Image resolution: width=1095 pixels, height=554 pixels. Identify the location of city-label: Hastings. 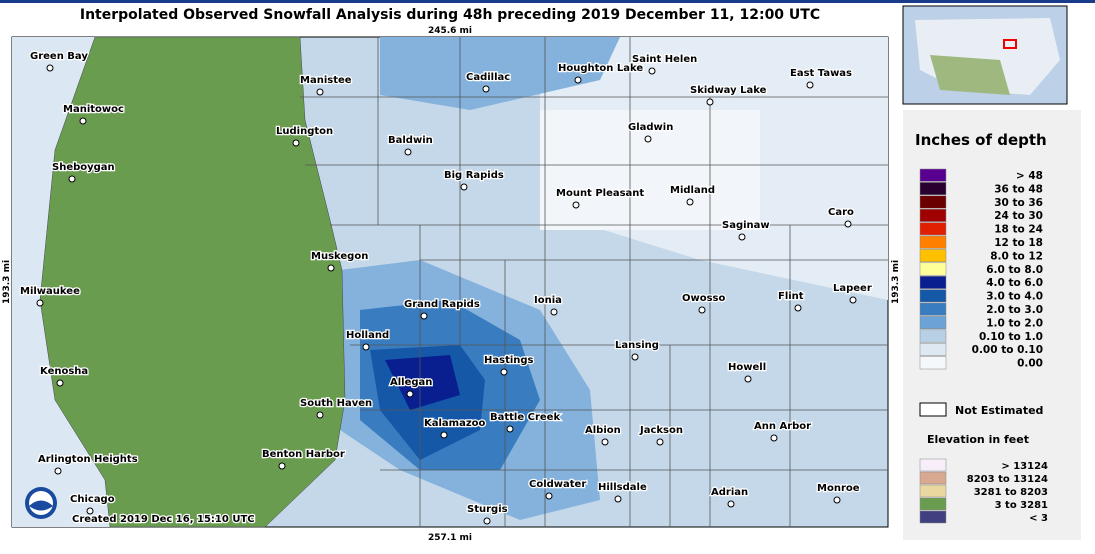
(509, 360).